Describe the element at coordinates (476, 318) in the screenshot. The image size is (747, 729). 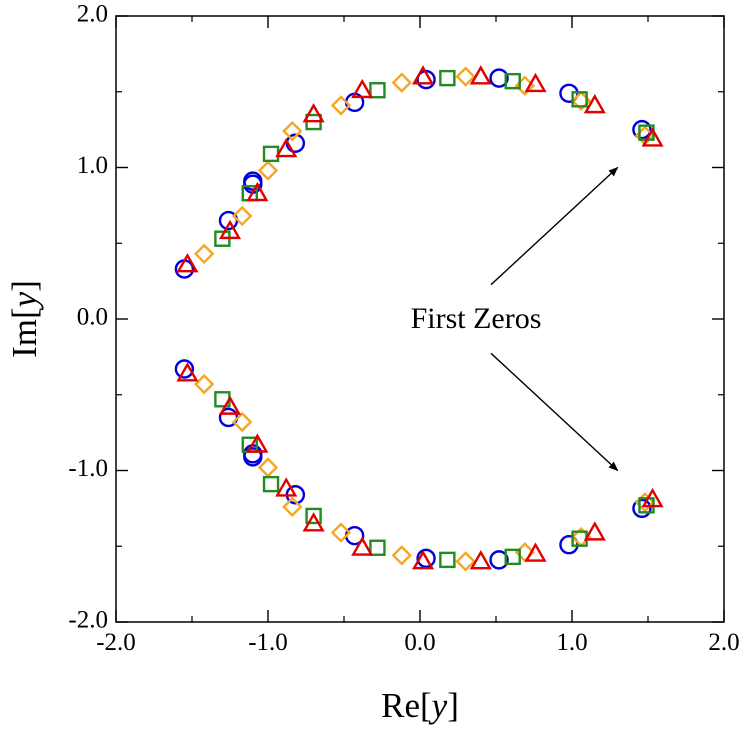
I see `annotation-label: First Zeros` at that location.